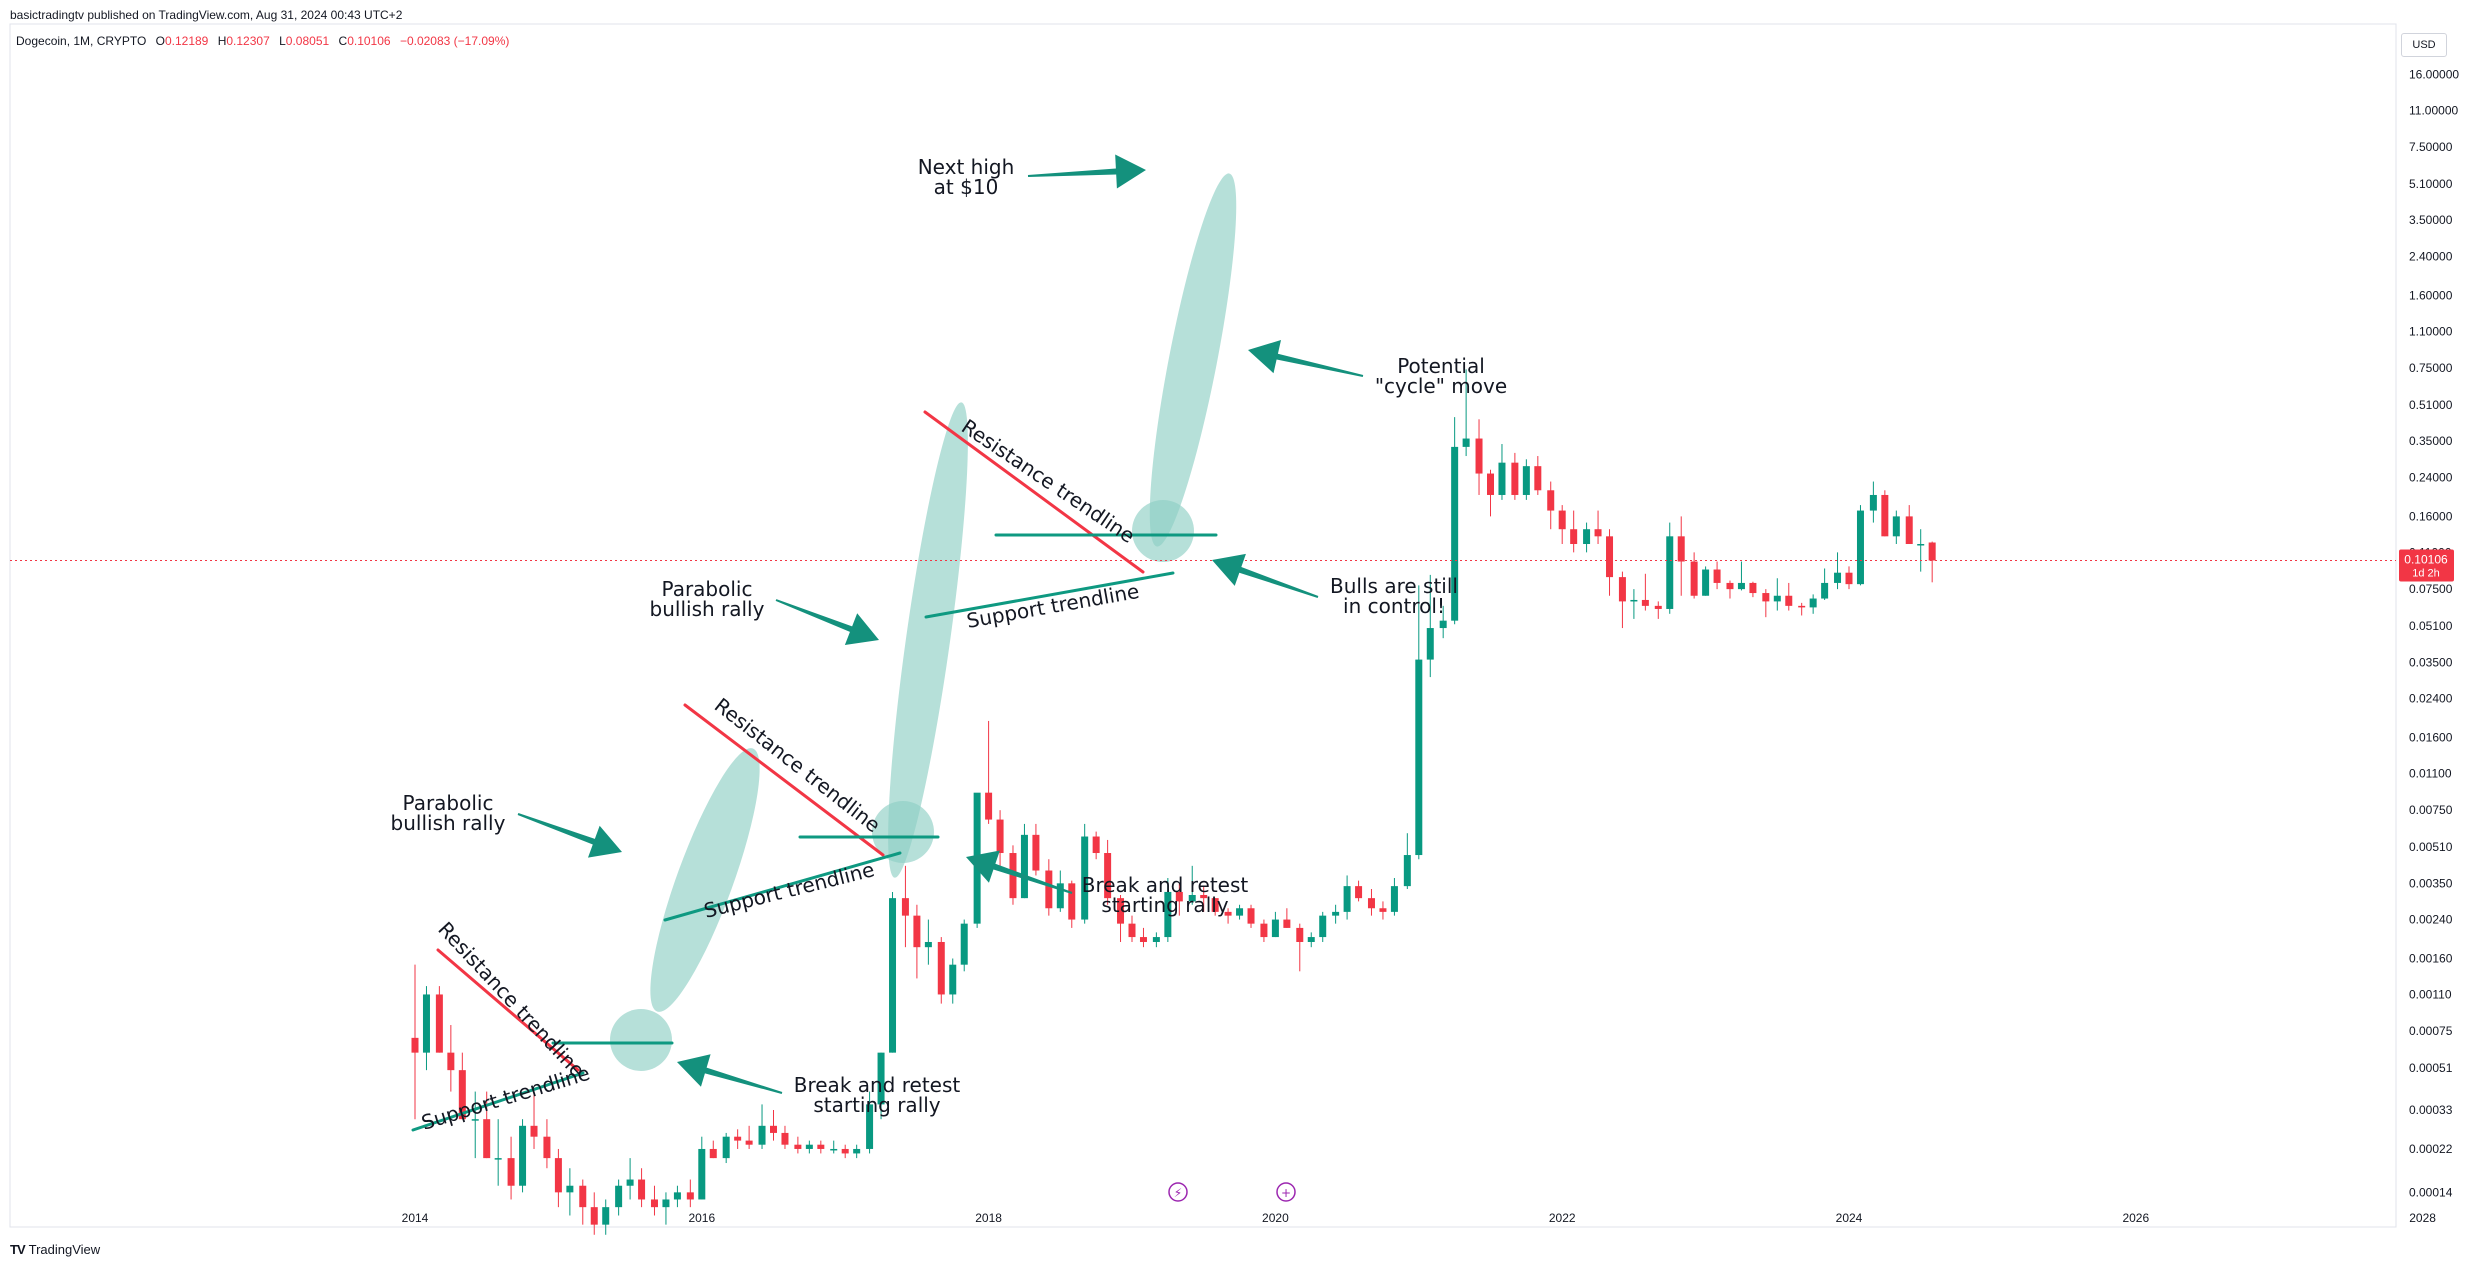 This screenshot has width=2475, height=1268. I want to click on symbol-name: Dogecoin, 1M, CRYPTO, so click(81, 41).